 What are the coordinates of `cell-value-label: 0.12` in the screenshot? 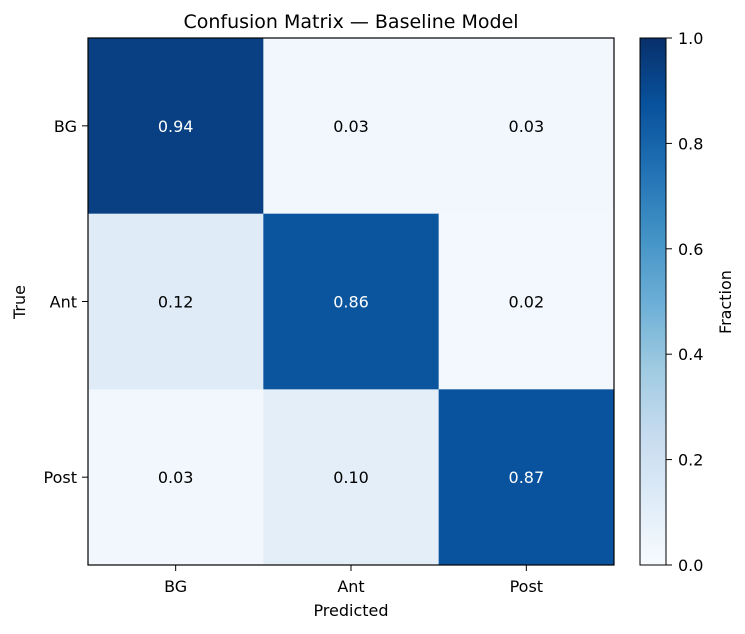 It's located at (176, 302).